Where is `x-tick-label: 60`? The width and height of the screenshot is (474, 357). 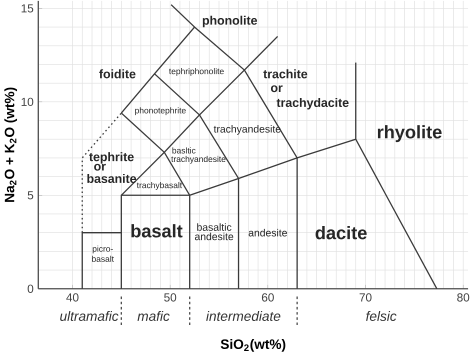
x-tick-label: 60 is located at coordinates (268, 297).